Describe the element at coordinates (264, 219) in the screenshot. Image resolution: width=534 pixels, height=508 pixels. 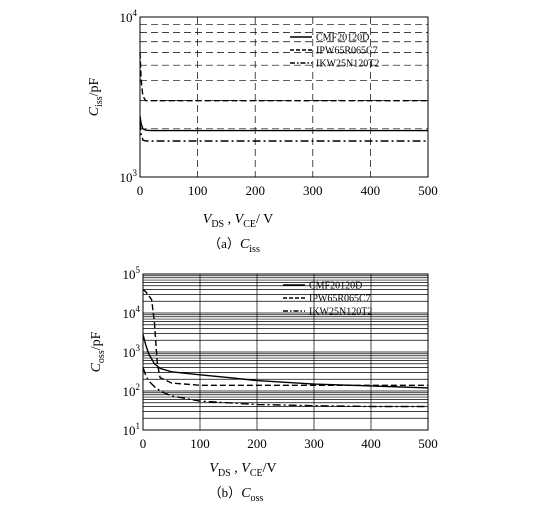
I see `x-label-unit: / V` at that location.